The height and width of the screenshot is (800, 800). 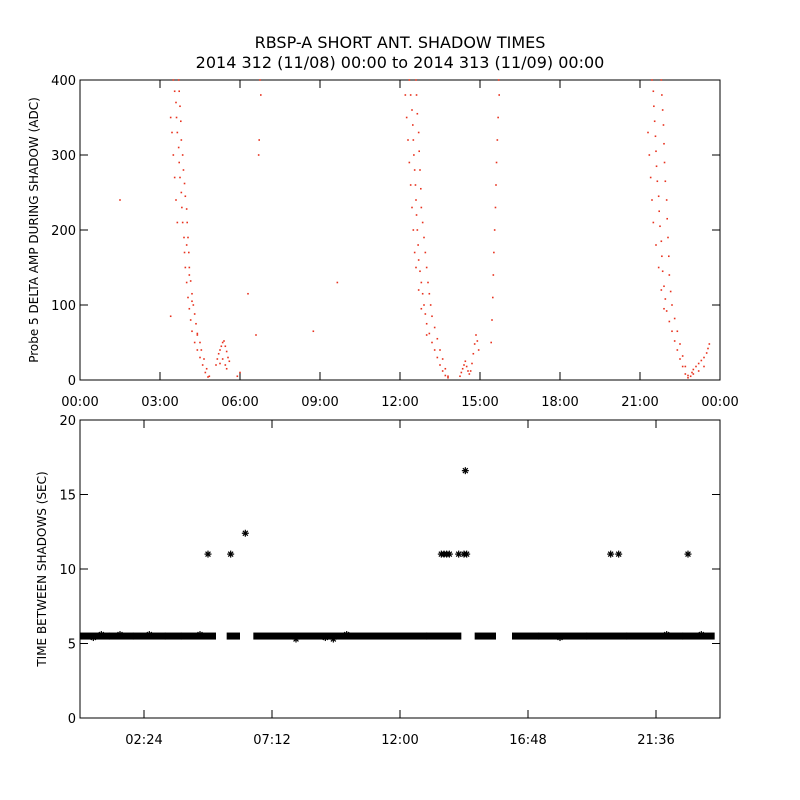 What do you see at coordinates (159, 402) in the screenshot?
I see `top-x-tick-label: 03:00` at bounding box center [159, 402].